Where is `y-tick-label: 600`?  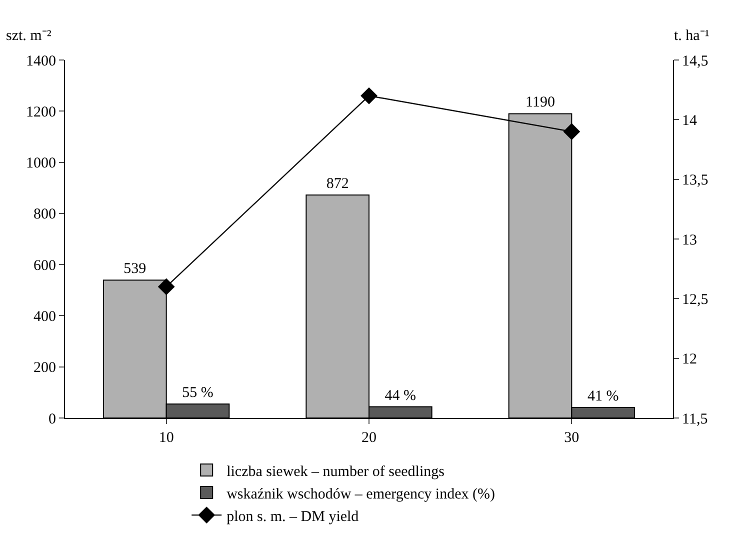
y-tick-label: 600 is located at coordinates (45, 266).